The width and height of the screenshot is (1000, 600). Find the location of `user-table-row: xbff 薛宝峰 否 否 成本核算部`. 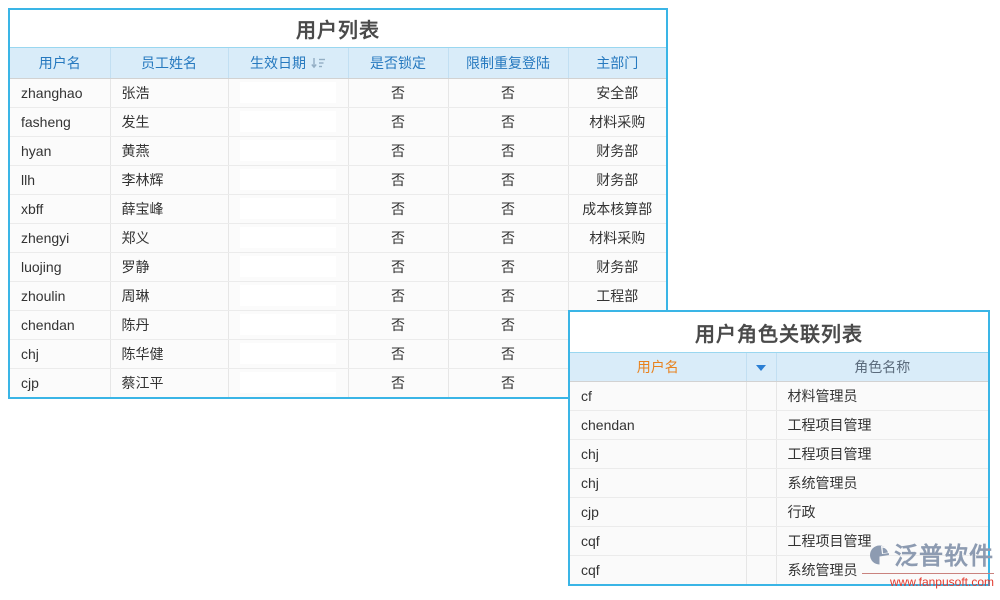

user-table-row: xbff 薛宝峰 否 否 成本核算部 is located at coordinates (338, 209).